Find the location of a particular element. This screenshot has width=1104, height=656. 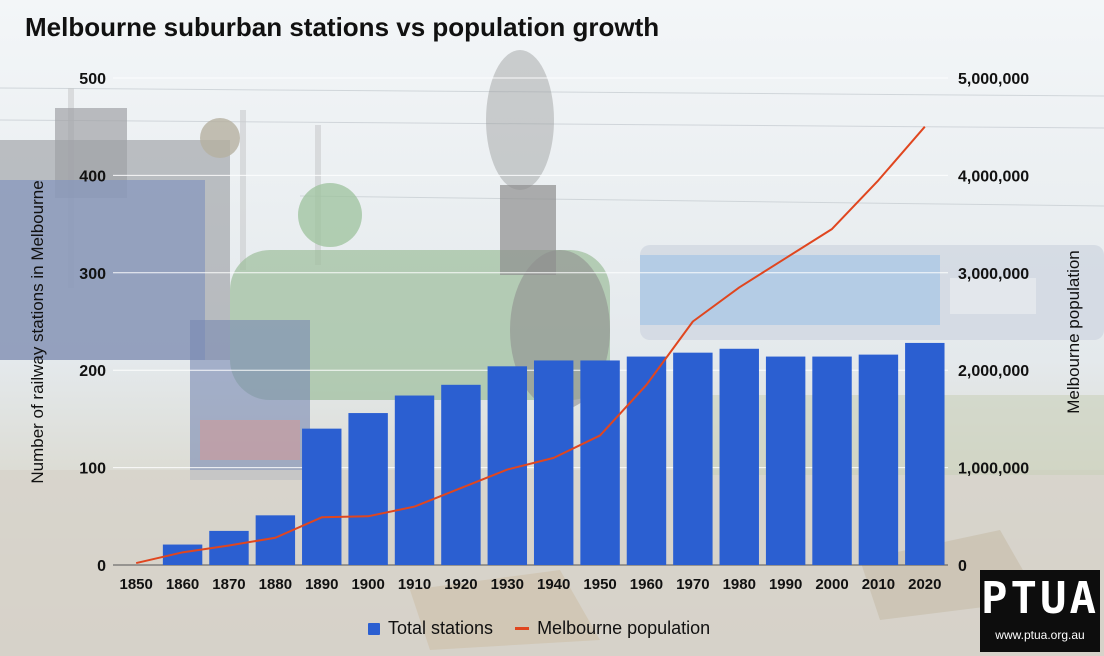

legend: Total stations Melbourne population is located at coordinates (539, 628).